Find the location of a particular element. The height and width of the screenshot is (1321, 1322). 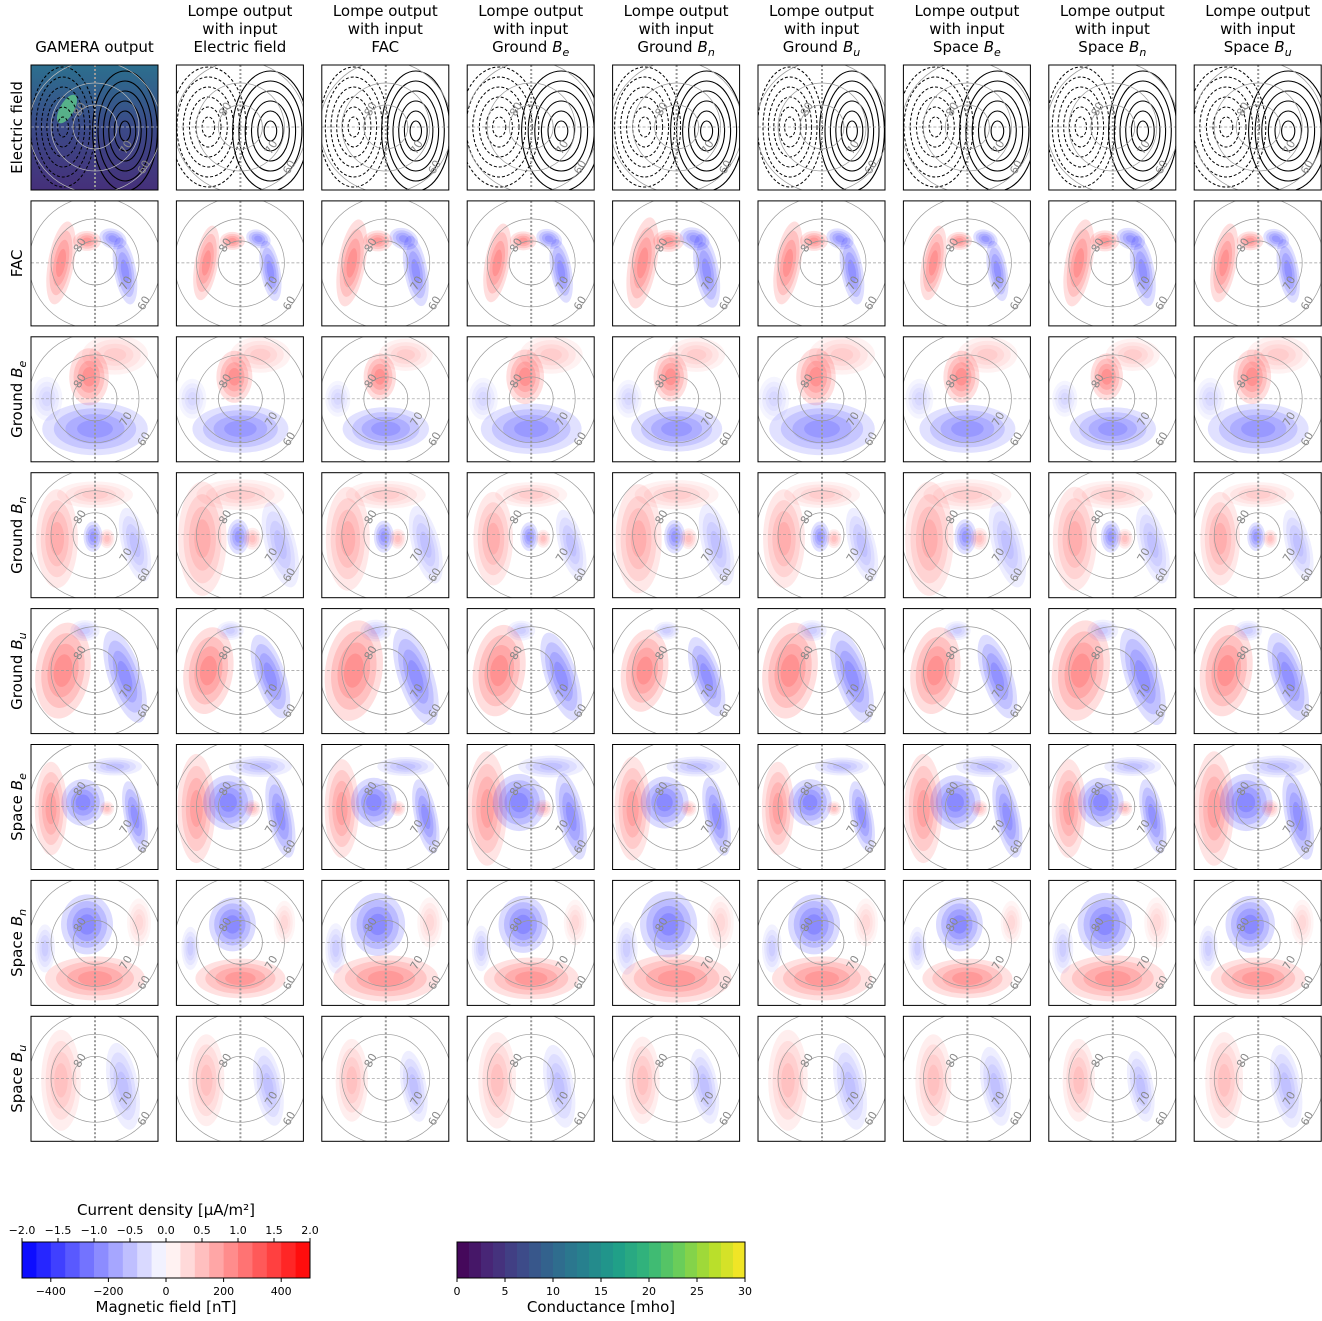

label-text: FAC is located at coordinates (385, 47).